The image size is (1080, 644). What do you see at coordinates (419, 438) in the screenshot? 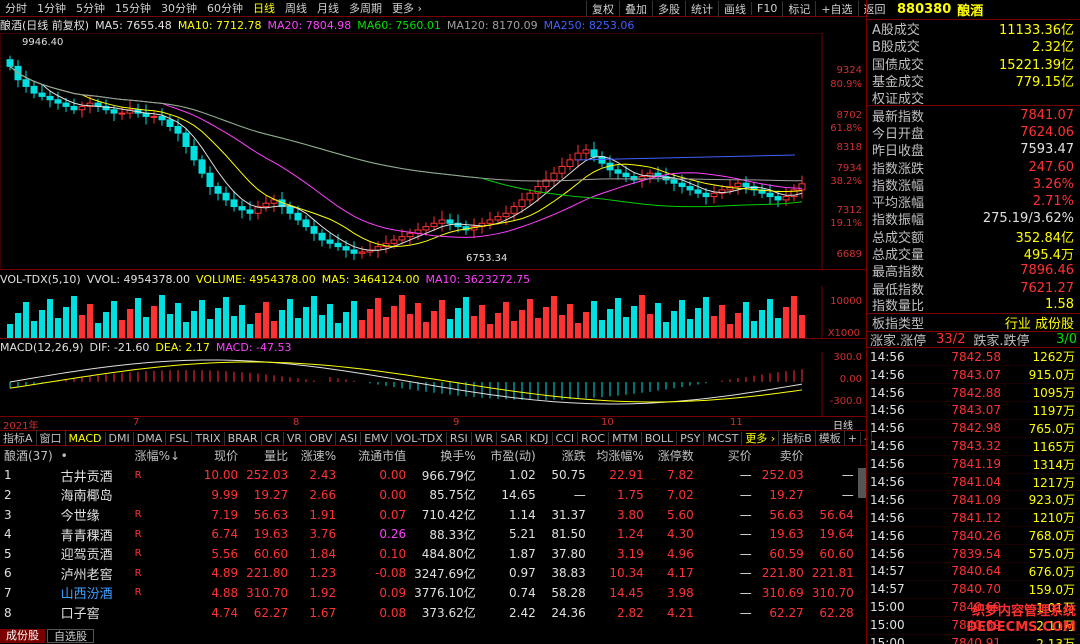
I see `indicator-tab-13: VOL-TDX` at bounding box center [419, 438].